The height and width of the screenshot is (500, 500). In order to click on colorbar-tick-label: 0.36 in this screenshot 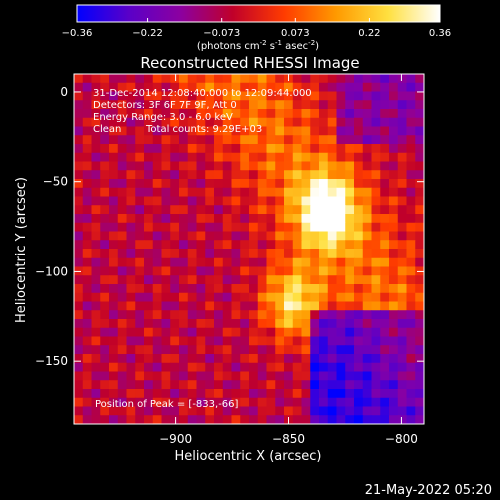, I will do `click(440, 33)`.